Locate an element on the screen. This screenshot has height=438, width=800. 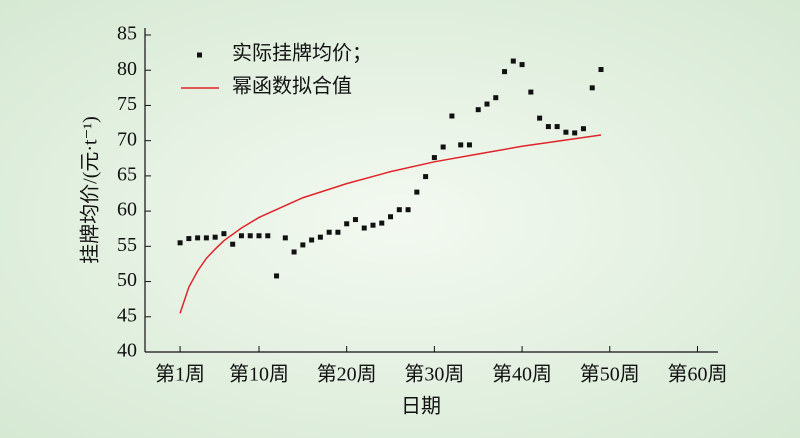
x-tick-label: 第40周 is located at coordinates (522, 374).